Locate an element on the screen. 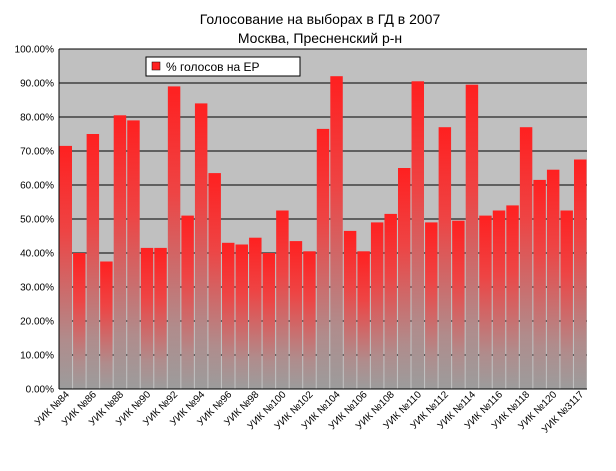  y-tick-label: 50.00% is located at coordinates (37, 220).